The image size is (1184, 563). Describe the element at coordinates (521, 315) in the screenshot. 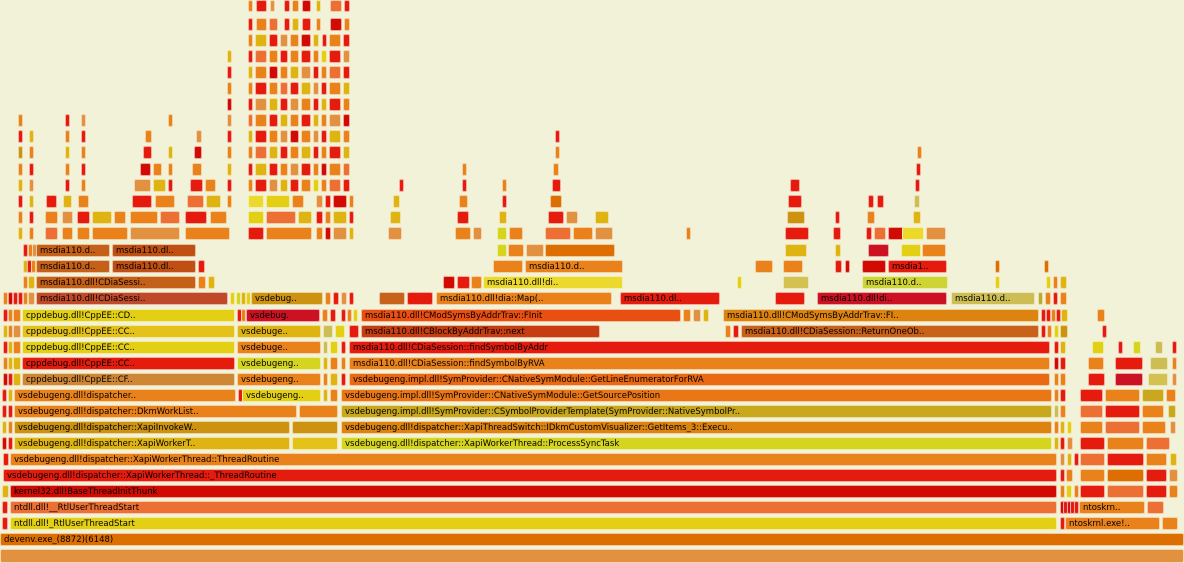

I see `frame: msdia110.dll!CModSymsByAddrTrav::FInit` at that location.